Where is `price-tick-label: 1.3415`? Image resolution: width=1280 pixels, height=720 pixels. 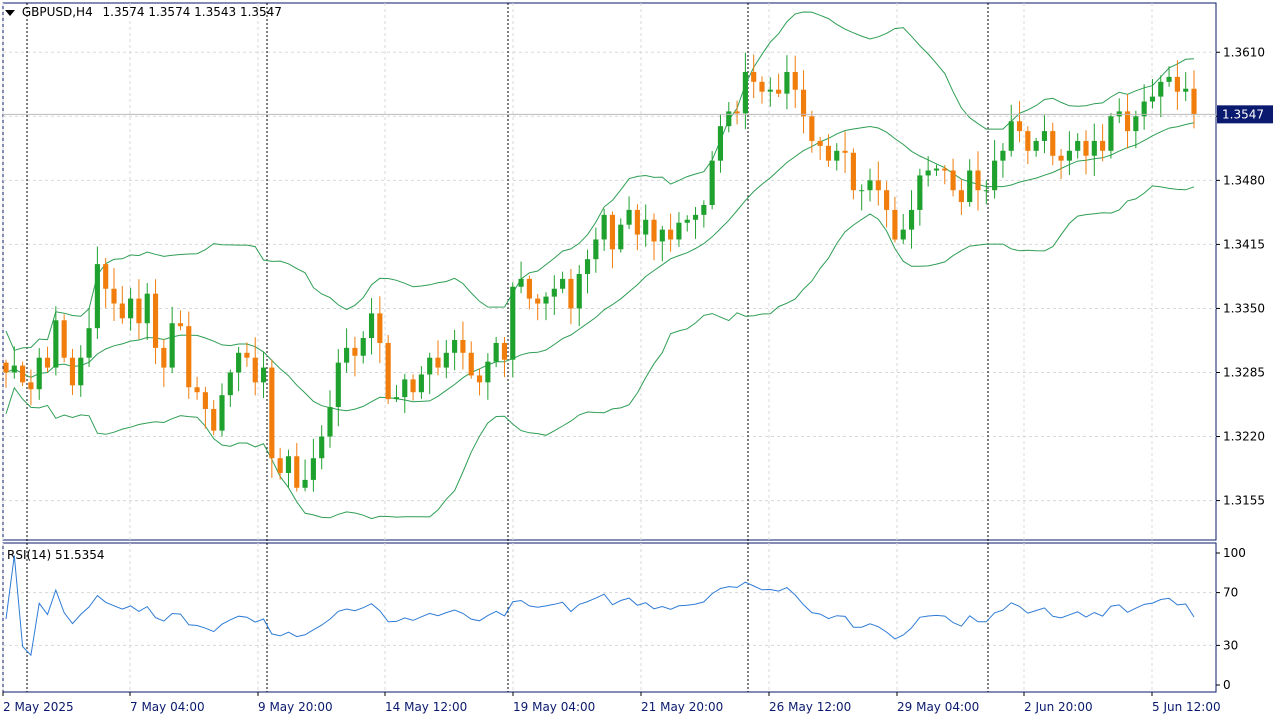
price-tick-label: 1.3415 is located at coordinates (1244, 244).